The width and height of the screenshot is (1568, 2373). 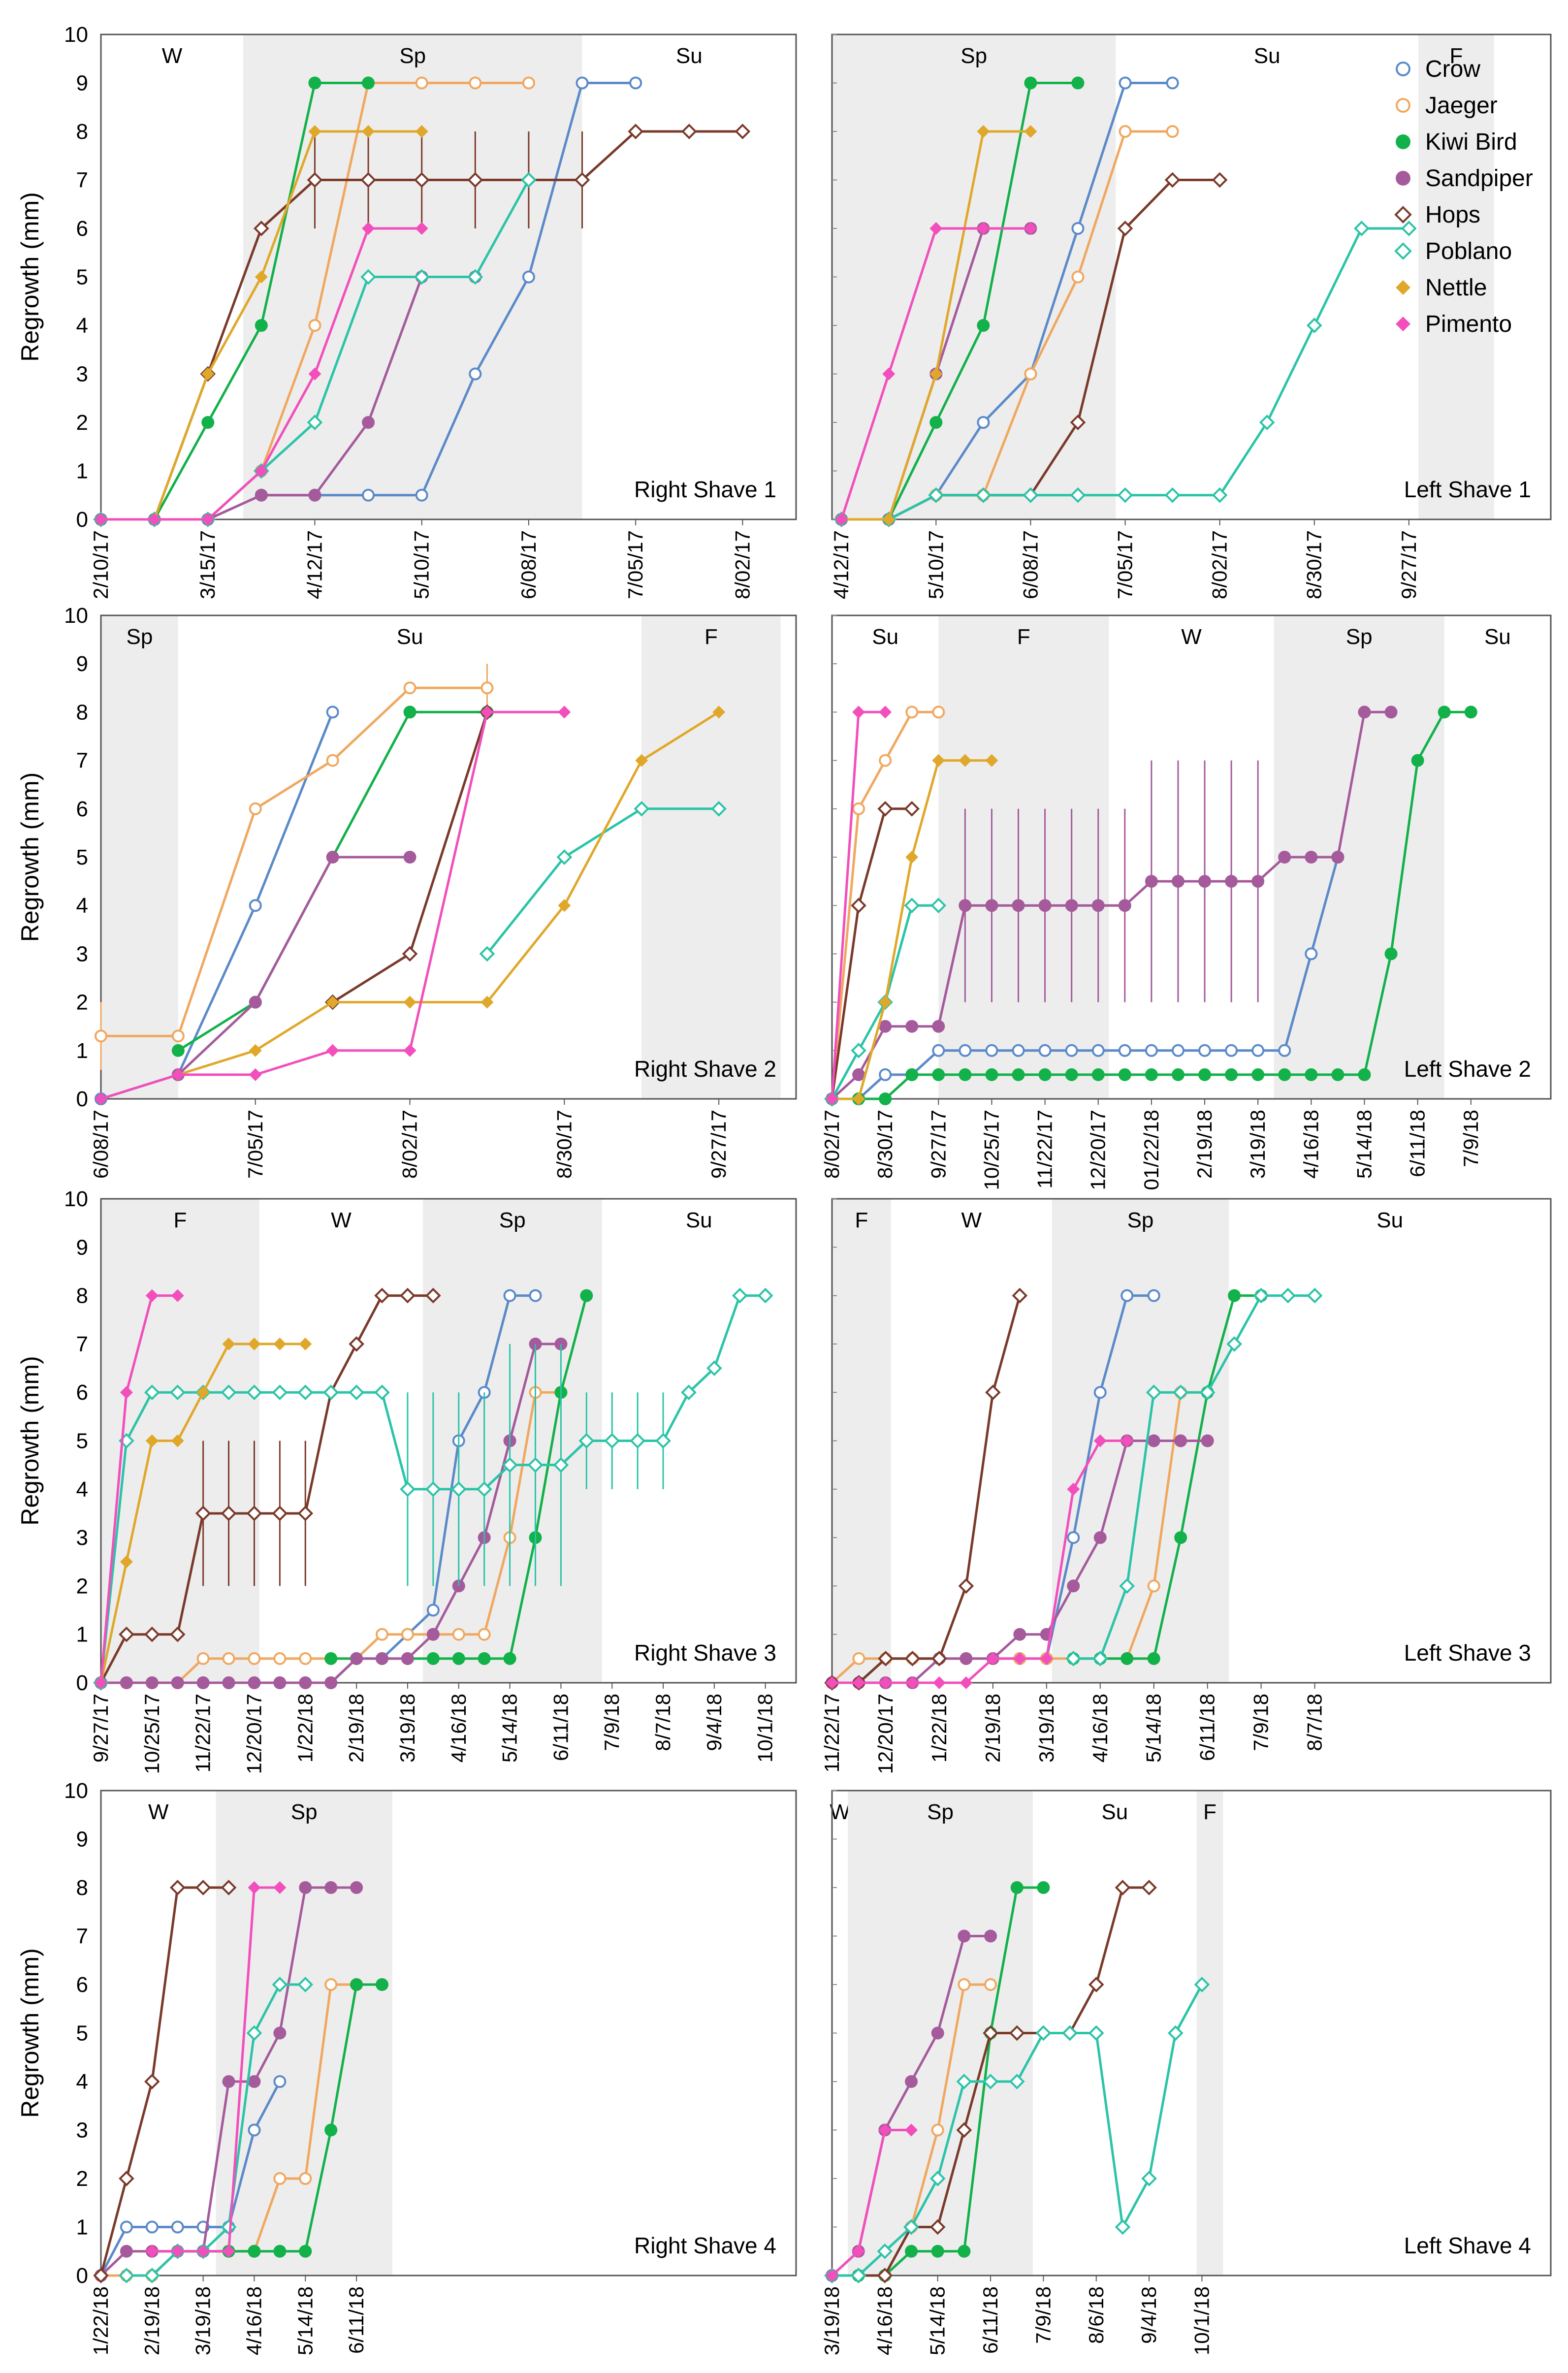 I want to click on x-tick-label: 1/22/18, so click(x=939, y=1729).